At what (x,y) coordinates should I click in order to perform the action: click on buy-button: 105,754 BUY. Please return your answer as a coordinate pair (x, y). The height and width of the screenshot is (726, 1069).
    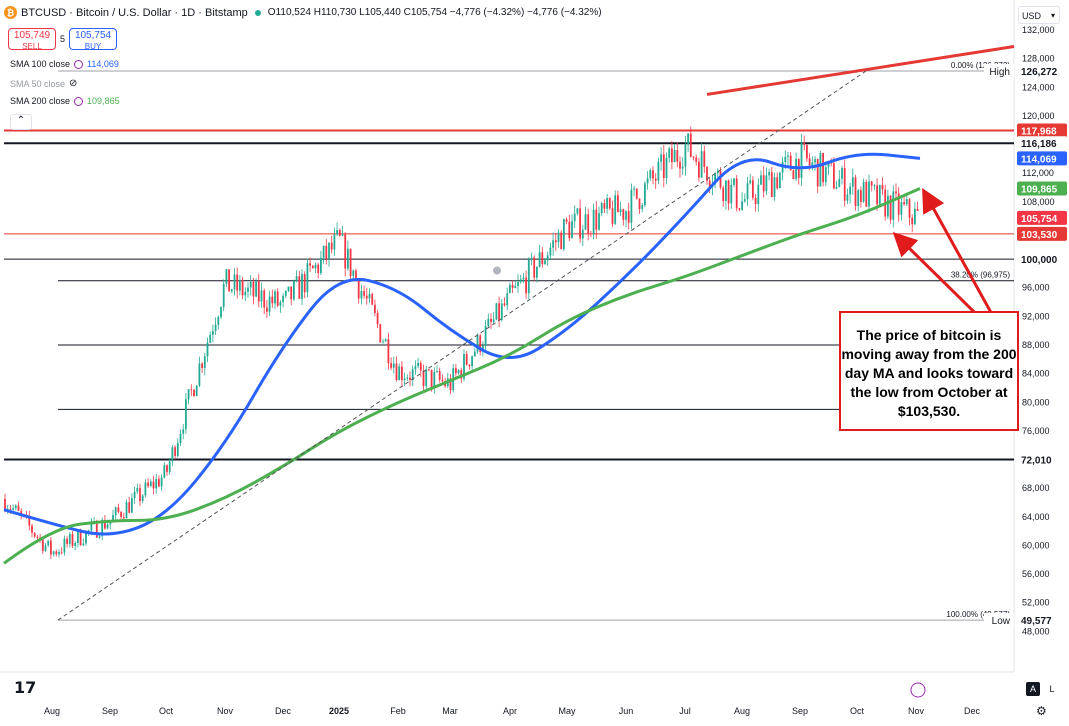
    Looking at the image, I should click on (93, 39).